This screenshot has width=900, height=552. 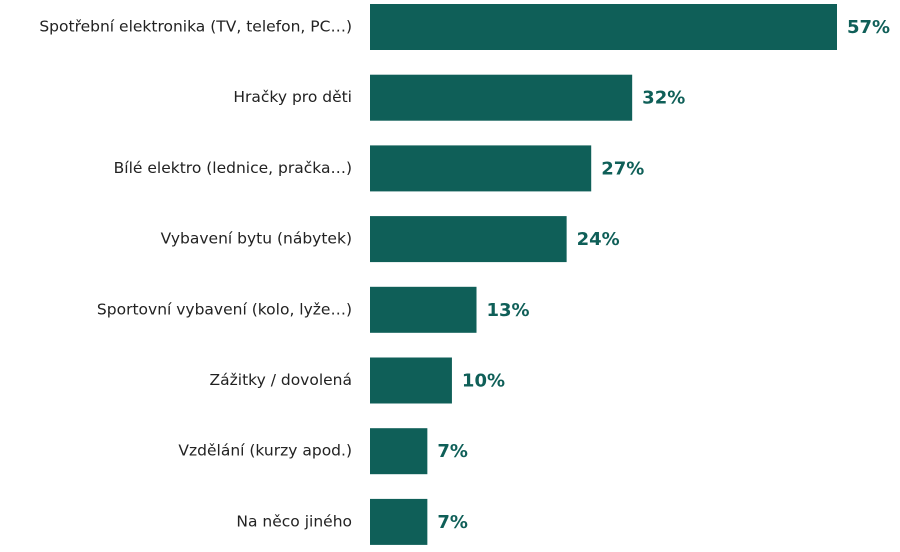 What do you see at coordinates (224, 309) in the screenshot?
I see `category-label: Sportovní vybavení (kolo, lyže…)` at bounding box center [224, 309].